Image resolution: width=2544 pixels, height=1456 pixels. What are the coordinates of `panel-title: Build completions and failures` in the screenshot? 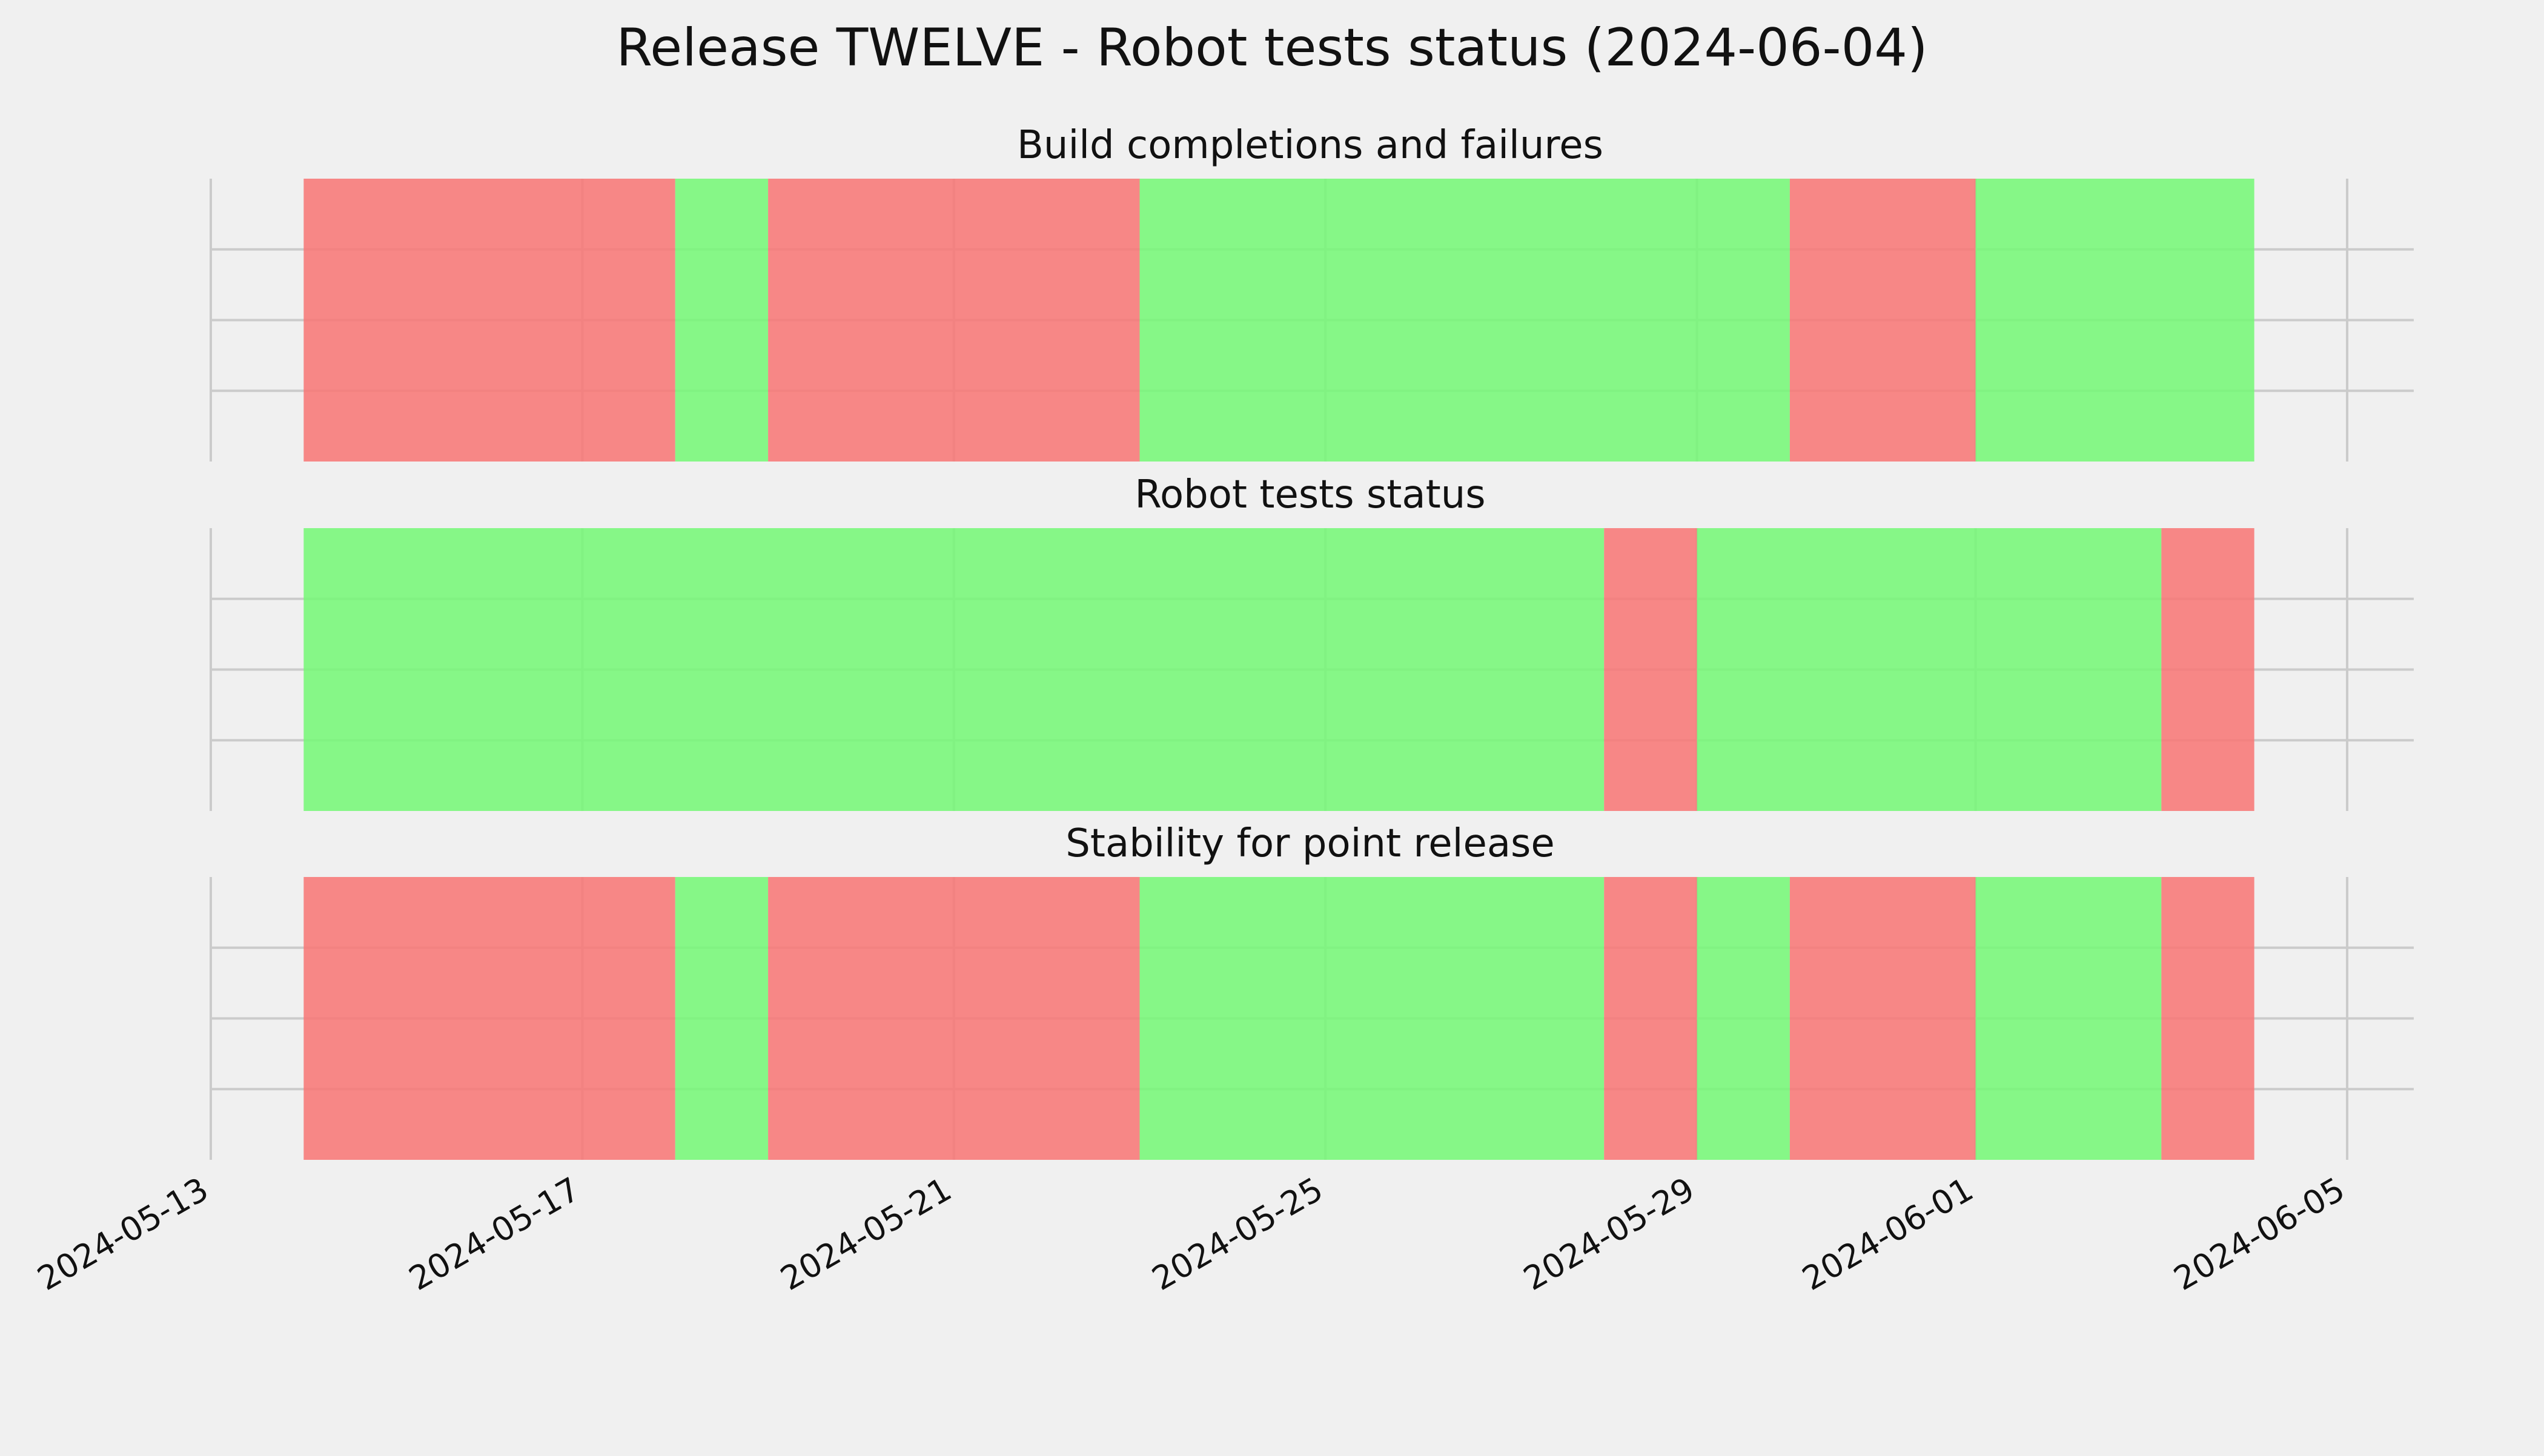 It's located at (1310, 145).